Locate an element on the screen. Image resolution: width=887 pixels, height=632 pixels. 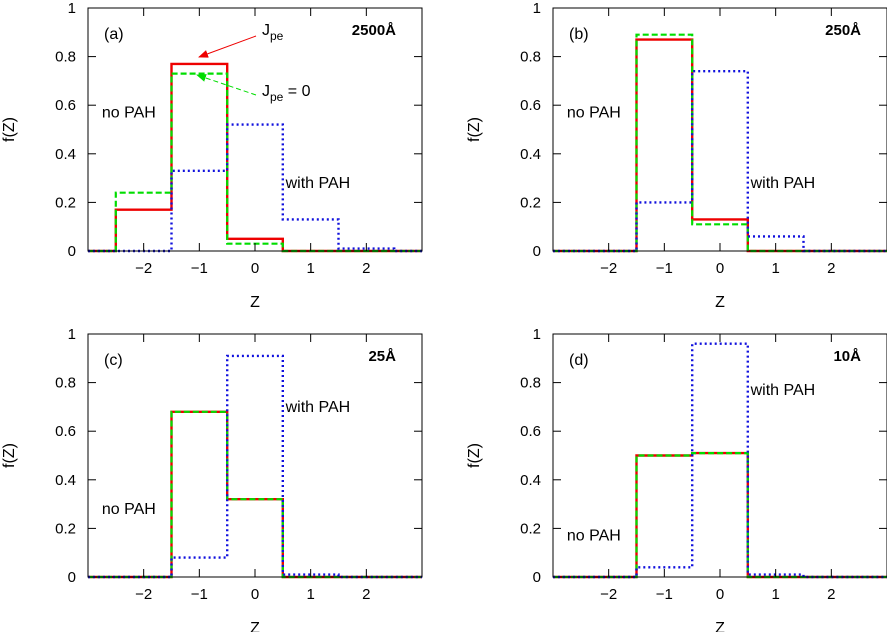
grain-size-label: 2500Å is located at coordinates (374, 30).